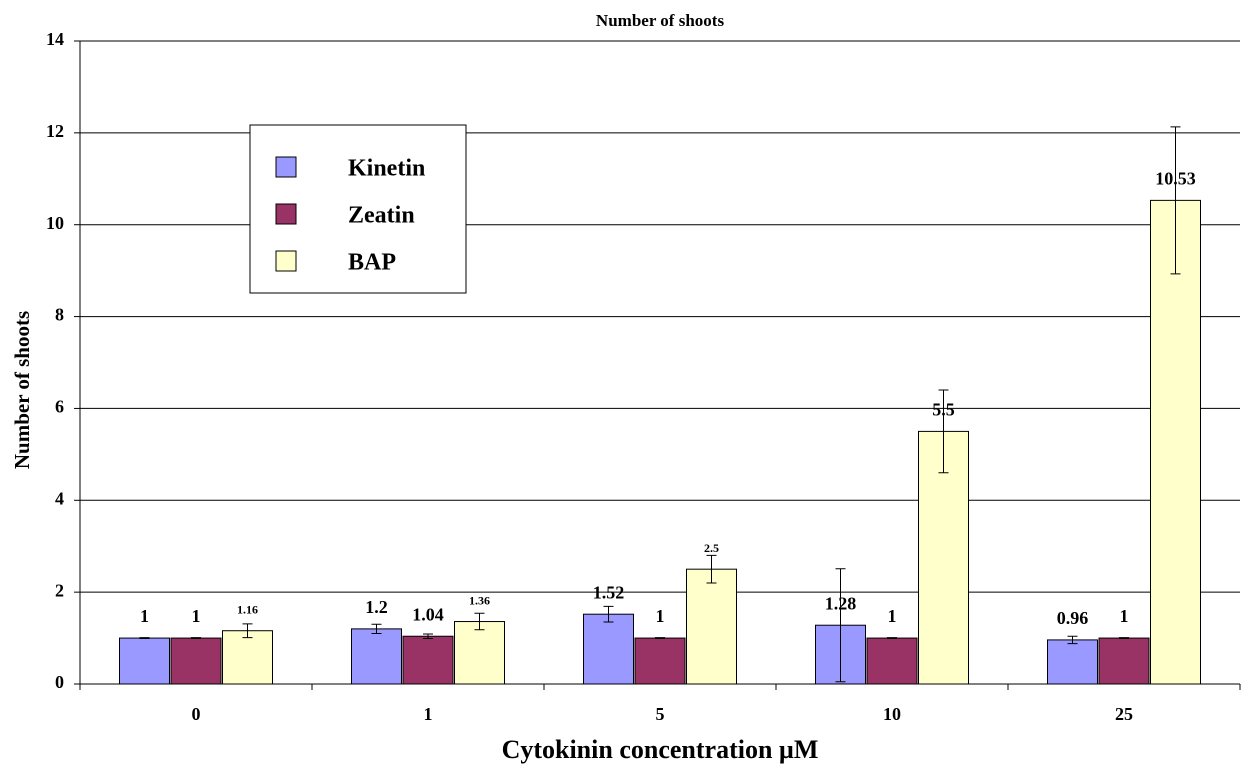 Image resolution: width=1250 pixels, height=771 pixels. Describe the element at coordinates (59, 590) in the screenshot. I see `y-tick-label: 2` at that location.